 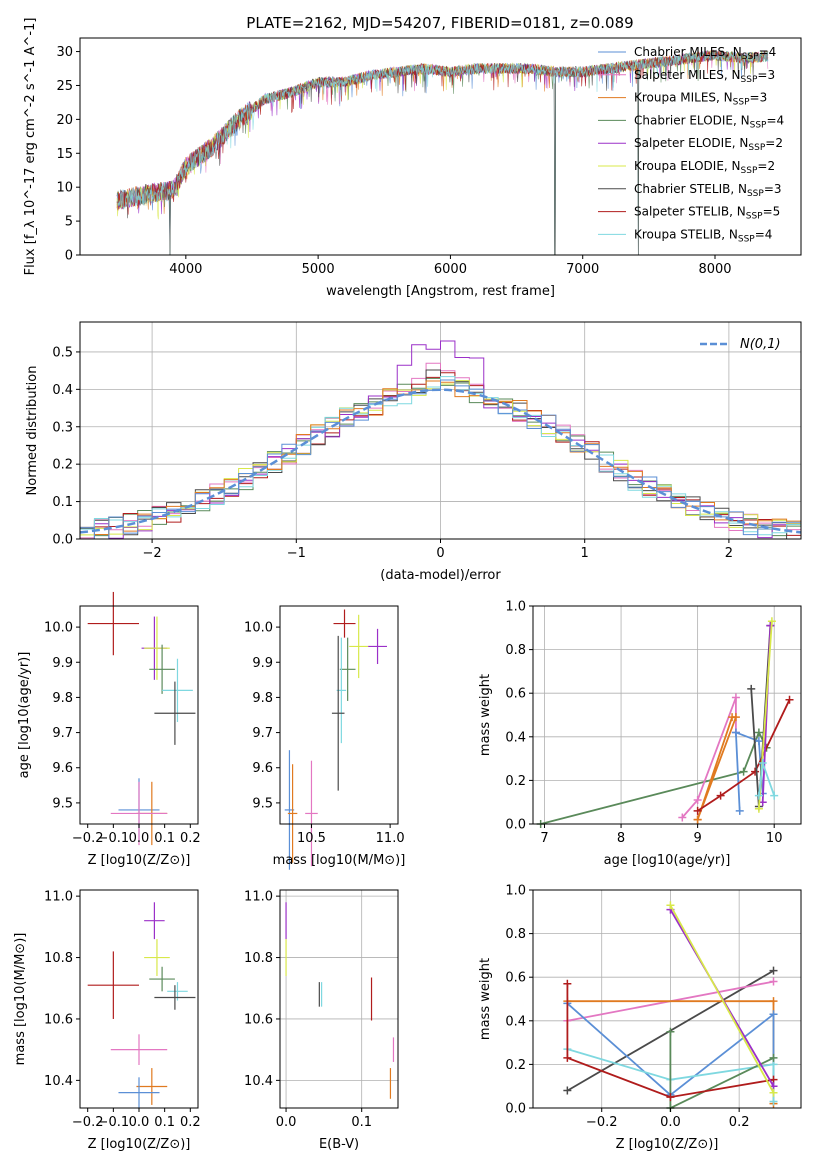 What do you see at coordinates (440, 459) in the screenshot?
I see `histogram-series-outline` at bounding box center [440, 459].